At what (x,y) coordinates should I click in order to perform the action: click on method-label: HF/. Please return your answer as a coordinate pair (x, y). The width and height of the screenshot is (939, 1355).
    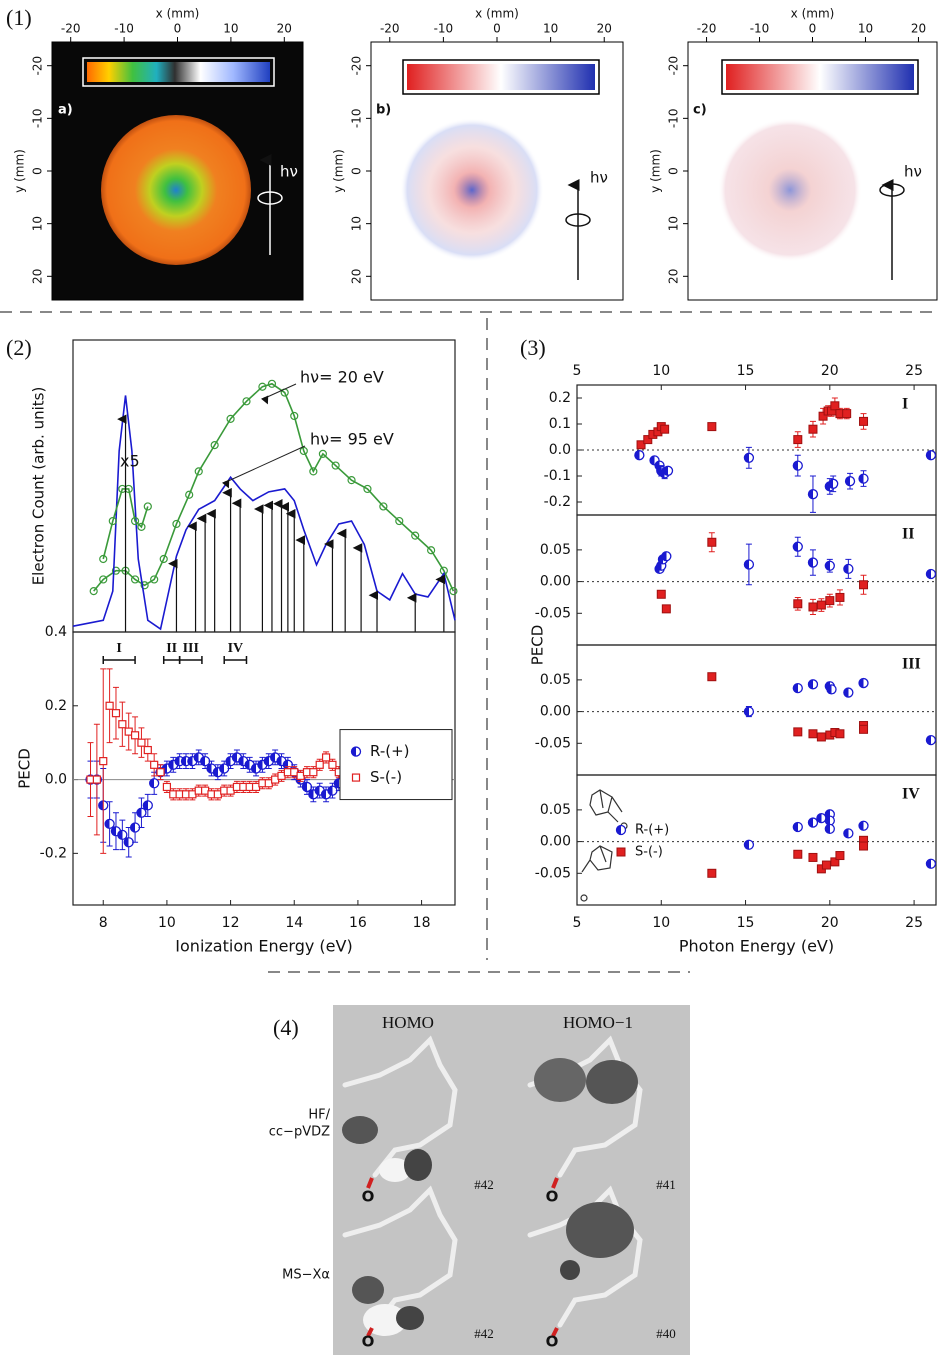
    Looking at the image, I should click on (319, 1115).